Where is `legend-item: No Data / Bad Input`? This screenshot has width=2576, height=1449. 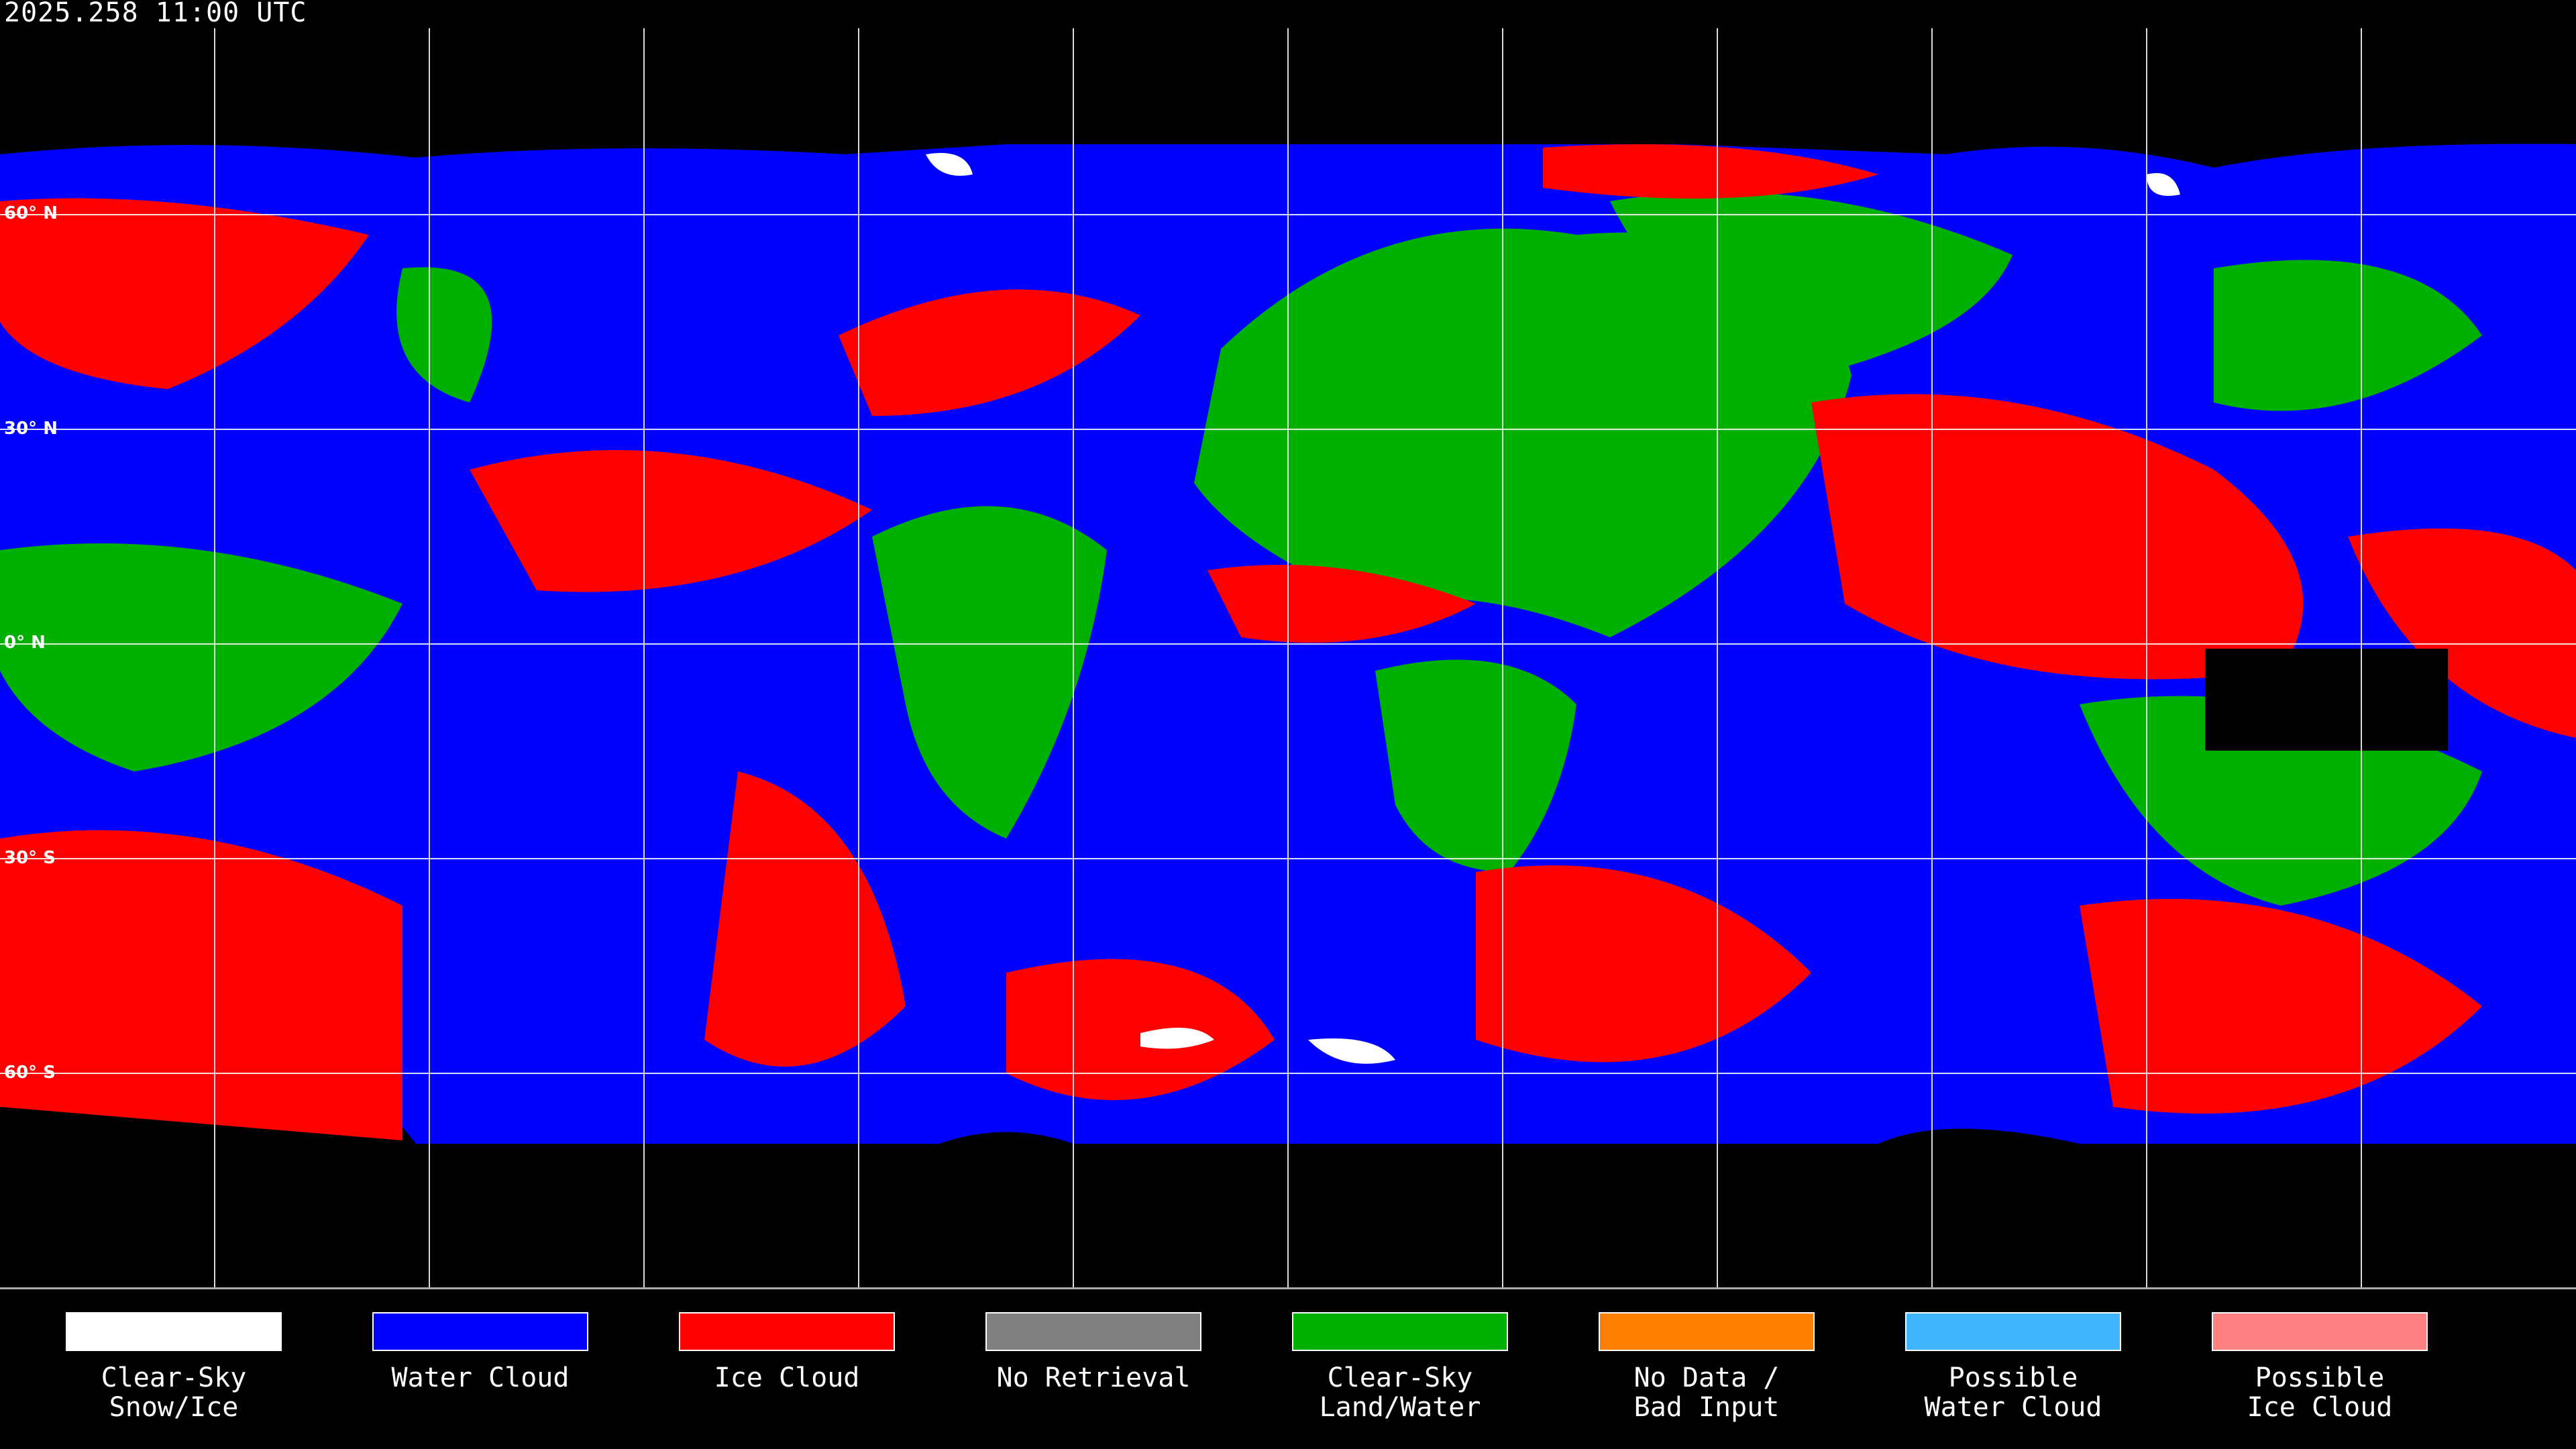 legend-item: No Data / Bad Input is located at coordinates (1706, 1367).